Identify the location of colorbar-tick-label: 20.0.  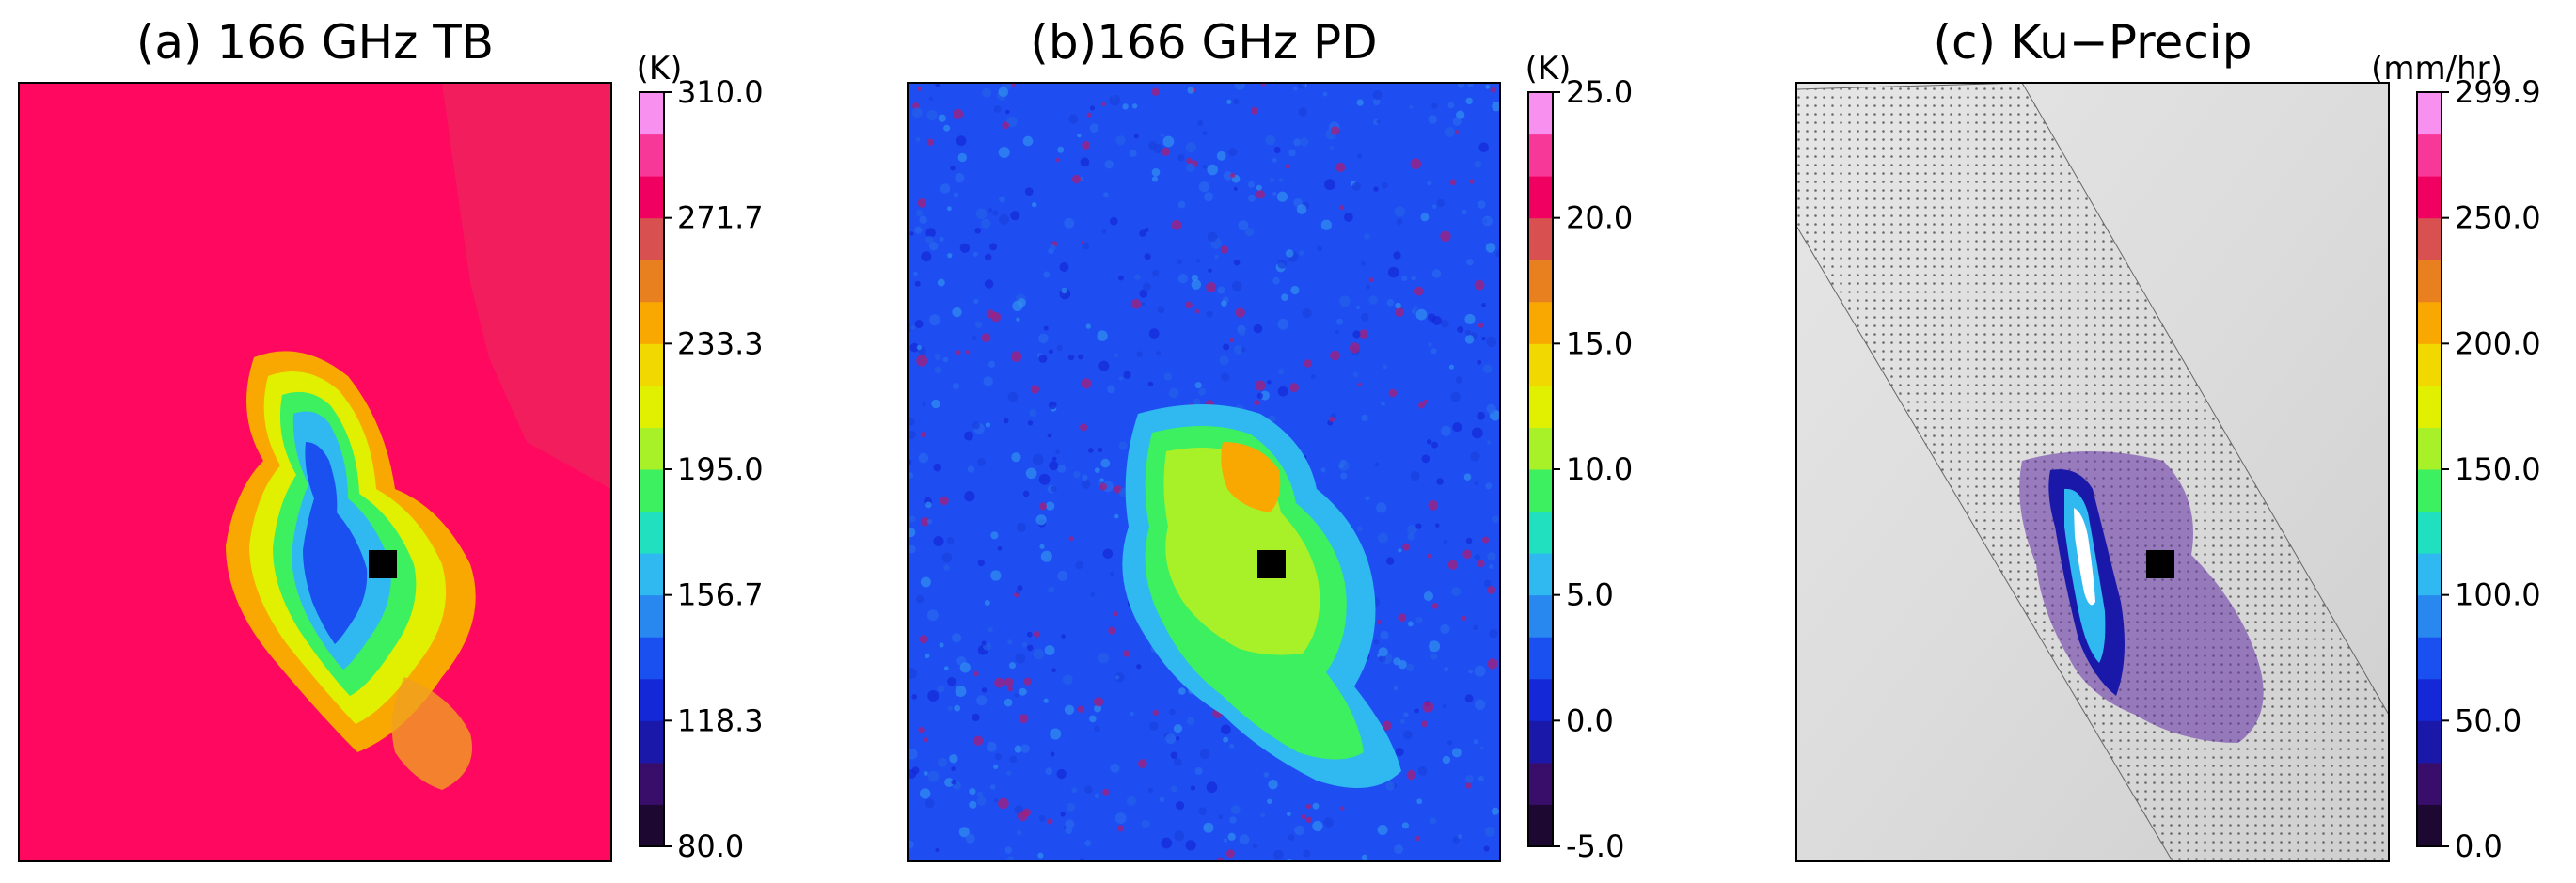
(1599, 218).